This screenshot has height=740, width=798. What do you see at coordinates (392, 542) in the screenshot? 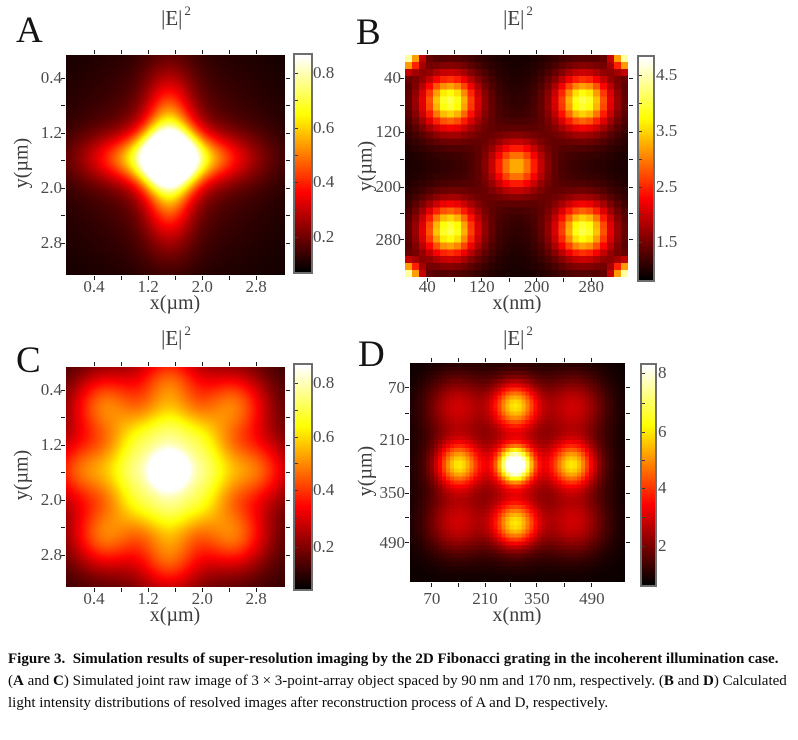
I see `y-tick-label: 490` at bounding box center [392, 542].